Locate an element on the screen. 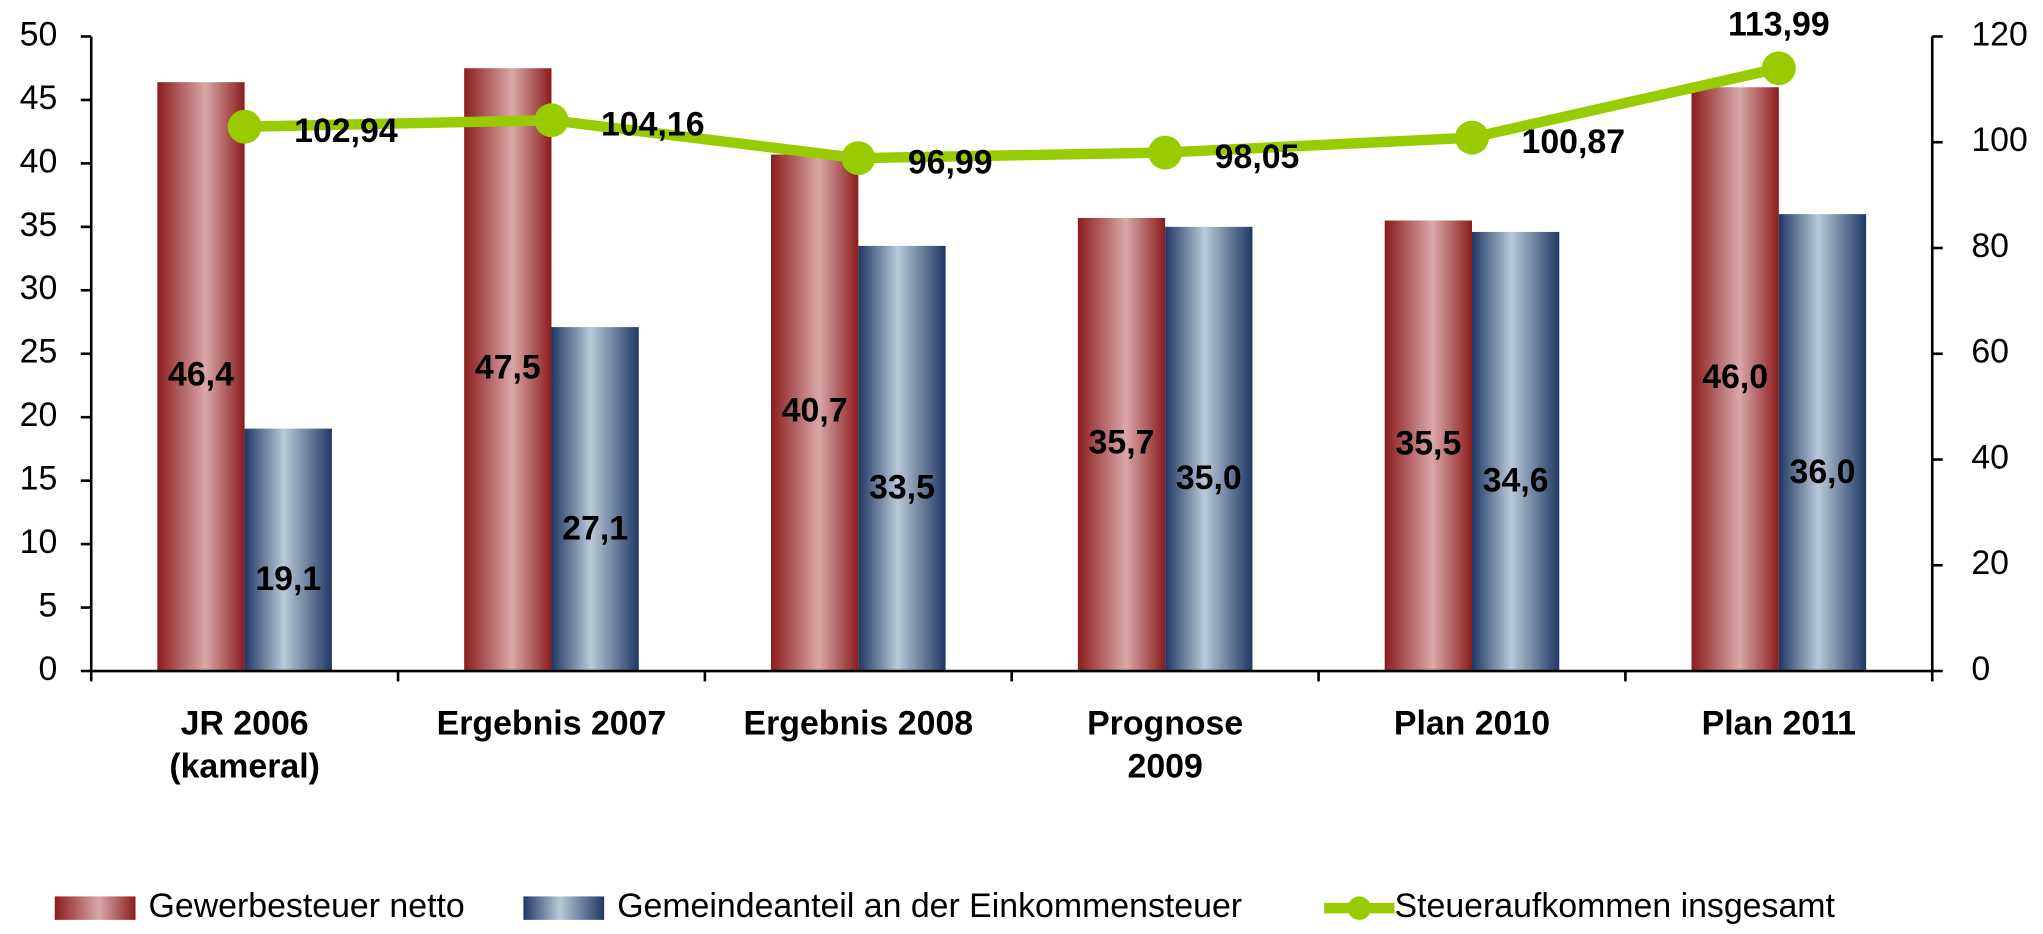  bar-value-label: 46,4 is located at coordinates (201, 375).